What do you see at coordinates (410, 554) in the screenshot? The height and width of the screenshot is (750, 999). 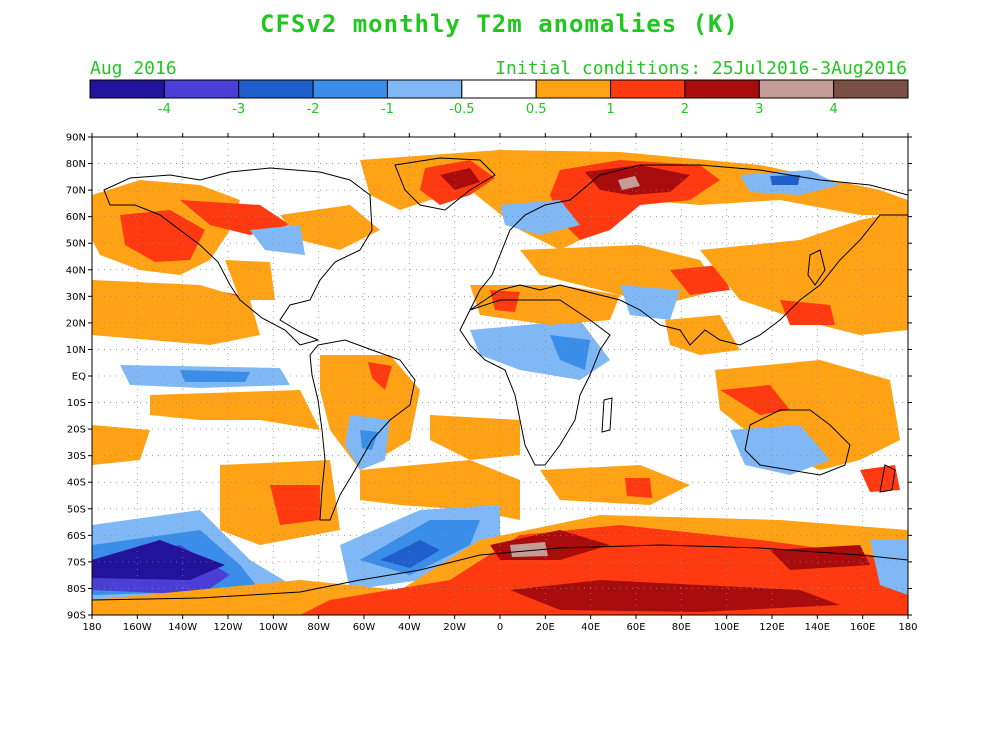 I see `anomaly-region-weddell-blue` at bounding box center [410, 554].